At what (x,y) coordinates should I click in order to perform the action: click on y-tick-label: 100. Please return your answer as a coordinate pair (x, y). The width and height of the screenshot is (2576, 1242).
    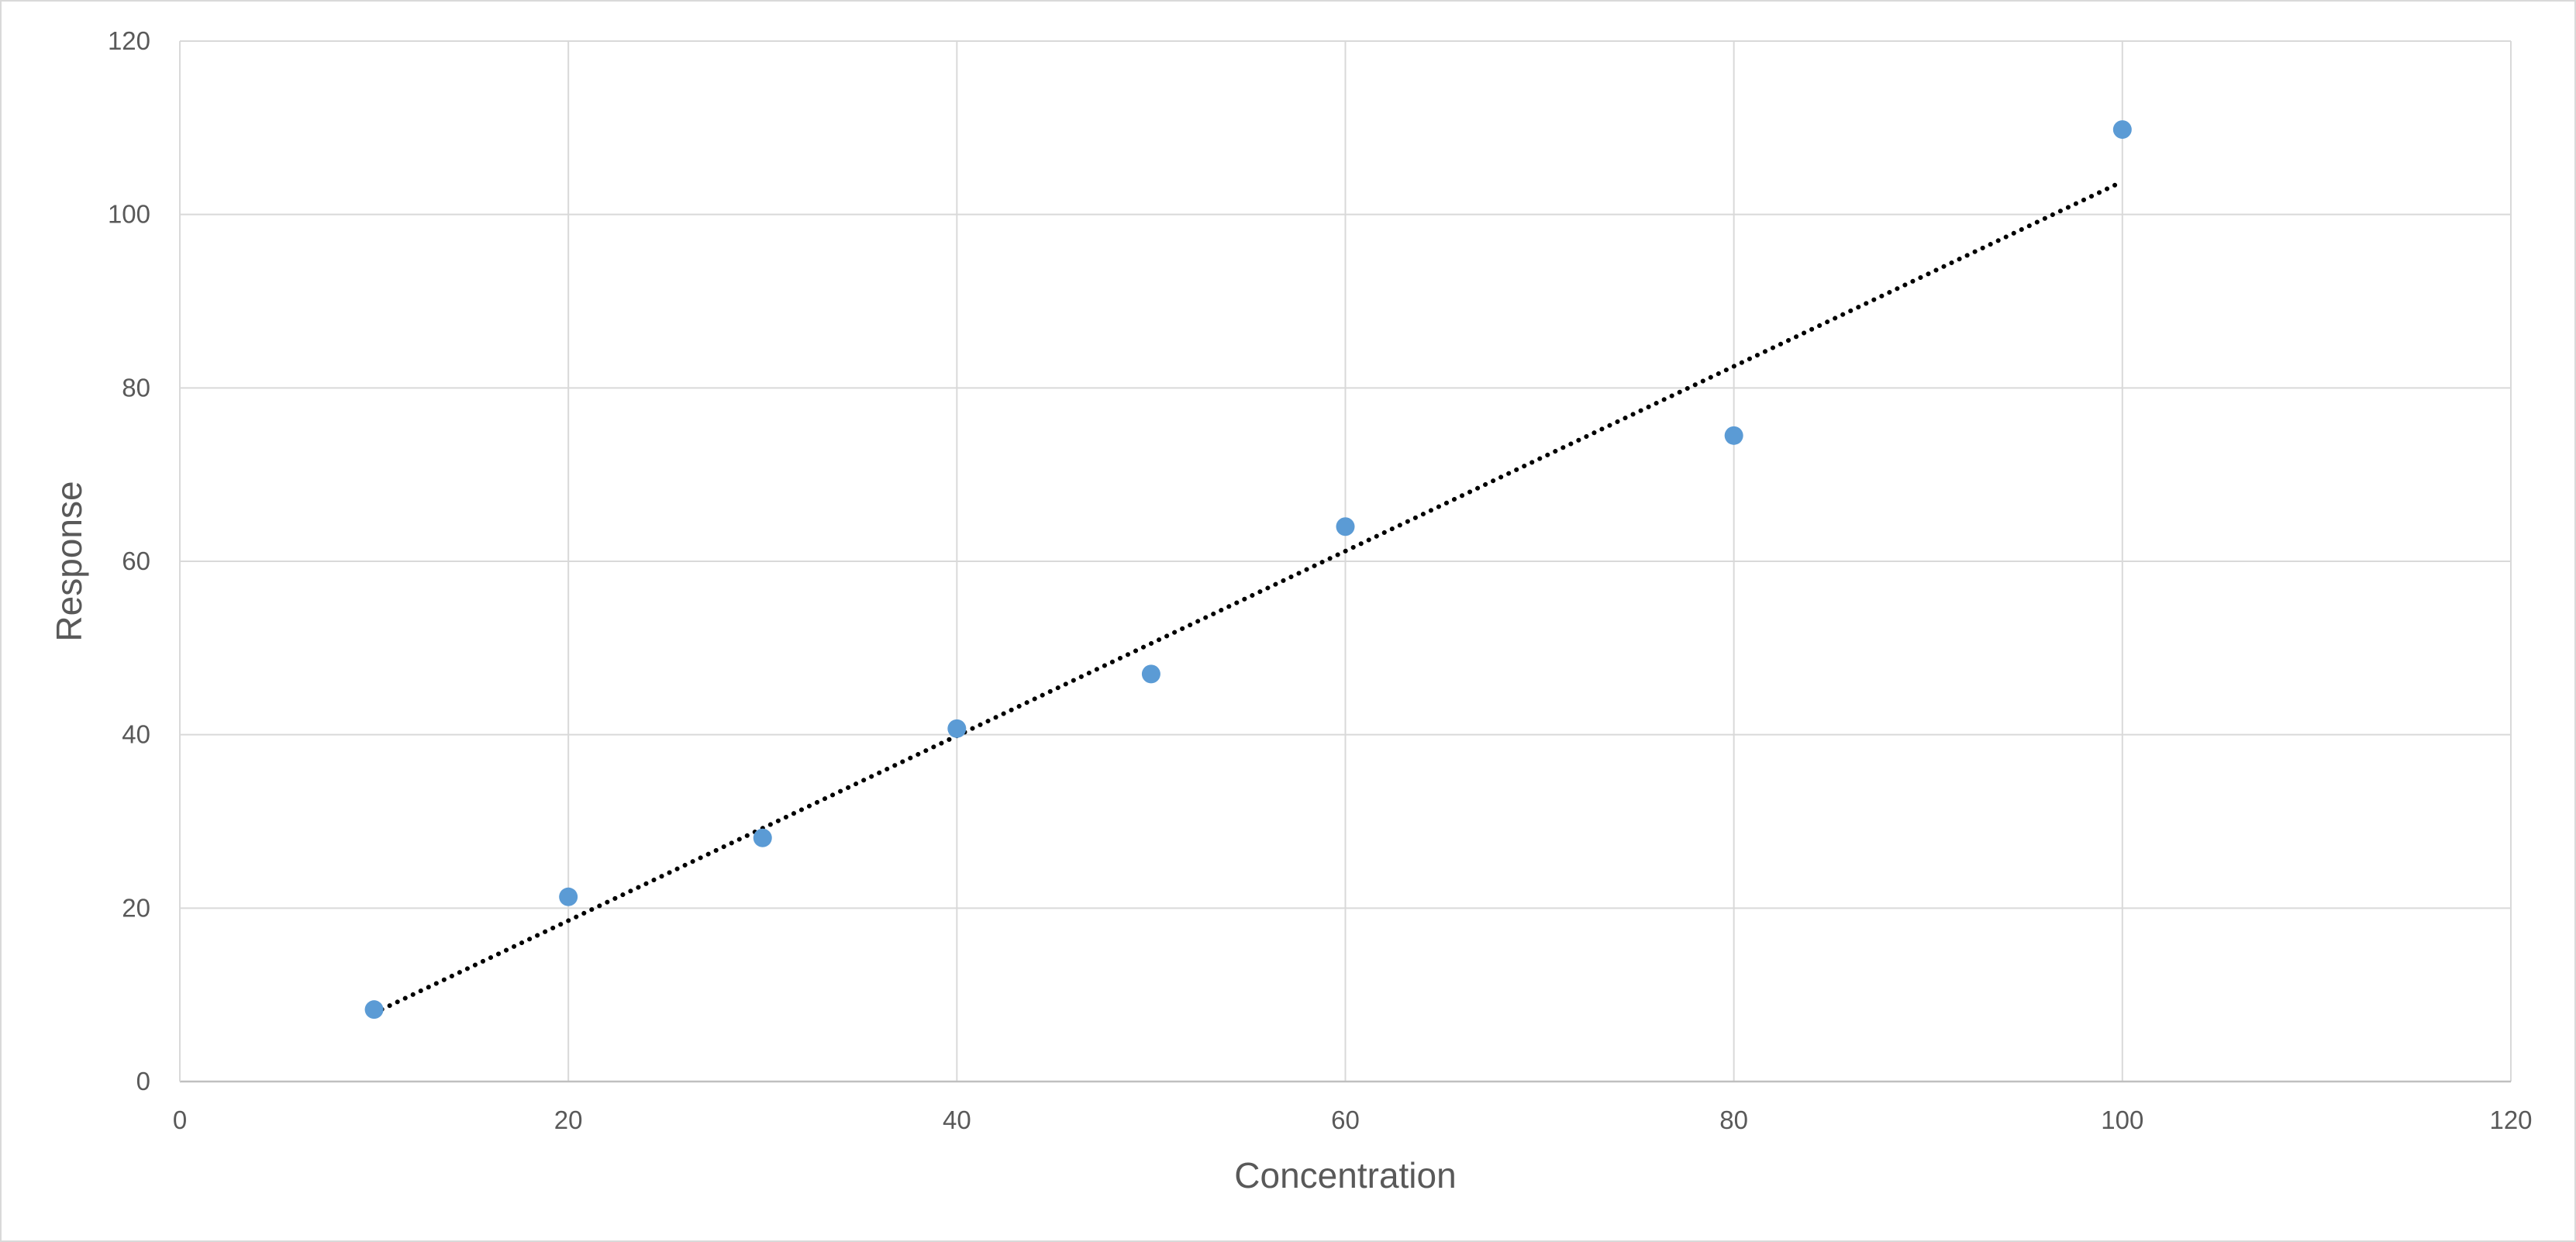
    Looking at the image, I should click on (129, 214).